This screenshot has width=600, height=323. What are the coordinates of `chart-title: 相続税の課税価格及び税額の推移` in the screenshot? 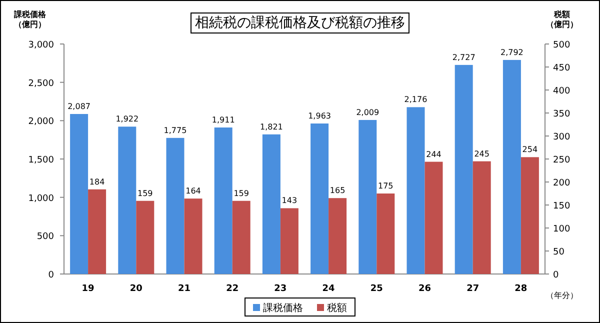 It's located at (300, 23).